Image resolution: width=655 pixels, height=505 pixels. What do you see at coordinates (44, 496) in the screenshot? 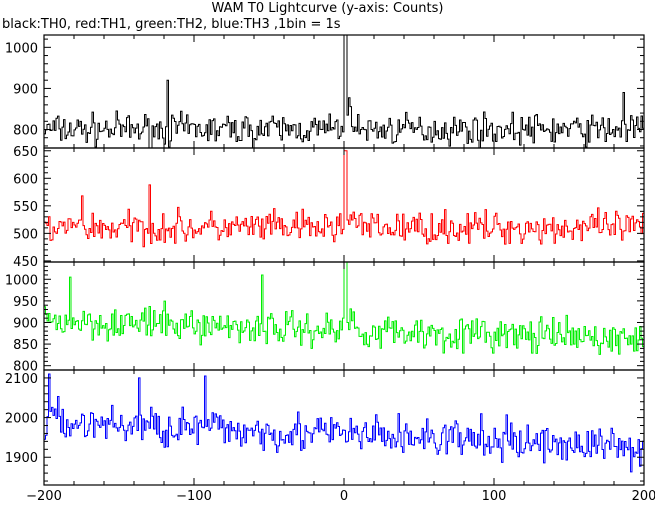
I see `x-tick-label: −200` at bounding box center [44, 496].